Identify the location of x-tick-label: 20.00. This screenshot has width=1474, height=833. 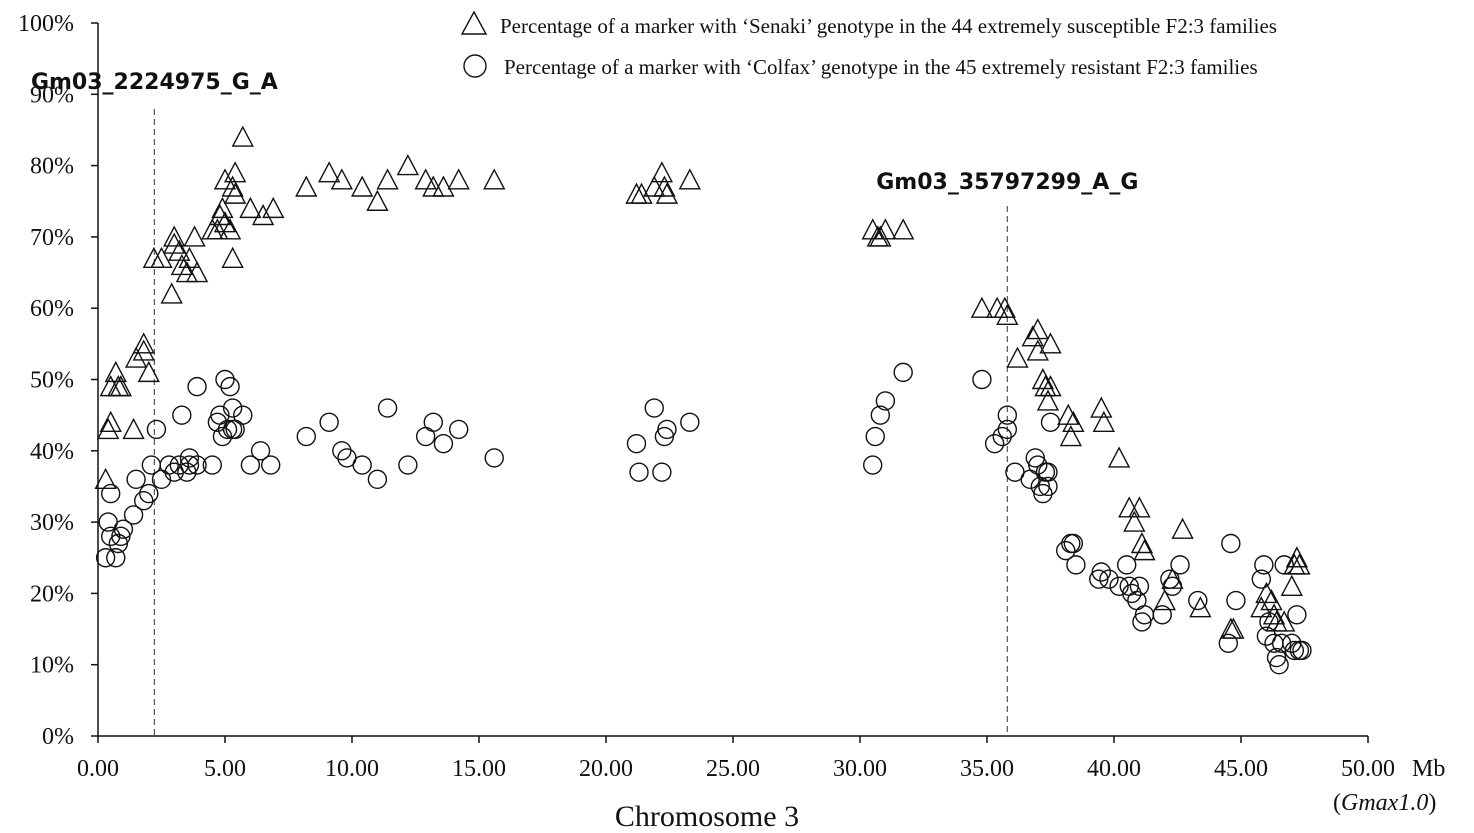
(606, 769).